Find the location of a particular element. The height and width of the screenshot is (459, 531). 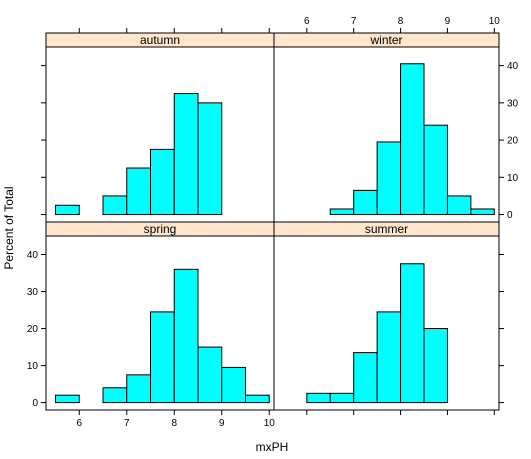

x-tick-label-bottom-left: 6 is located at coordinates (79, 423).